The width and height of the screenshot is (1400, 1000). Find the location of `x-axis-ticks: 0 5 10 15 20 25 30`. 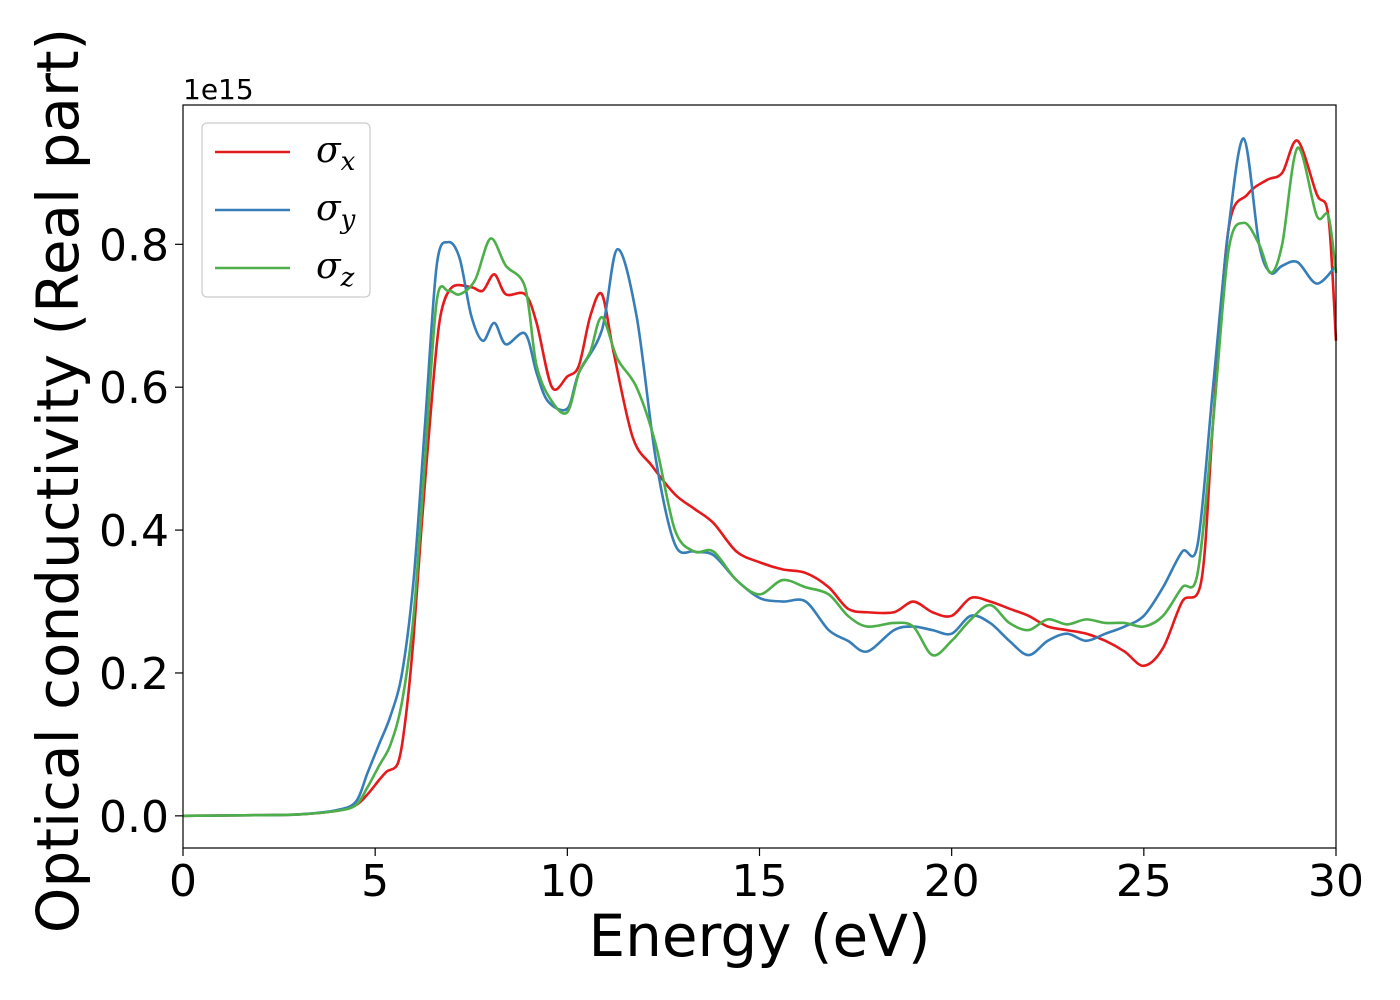

x-axis-ticks: 0 5 10 15 20 25 30 is located at coordinates (766, 877).